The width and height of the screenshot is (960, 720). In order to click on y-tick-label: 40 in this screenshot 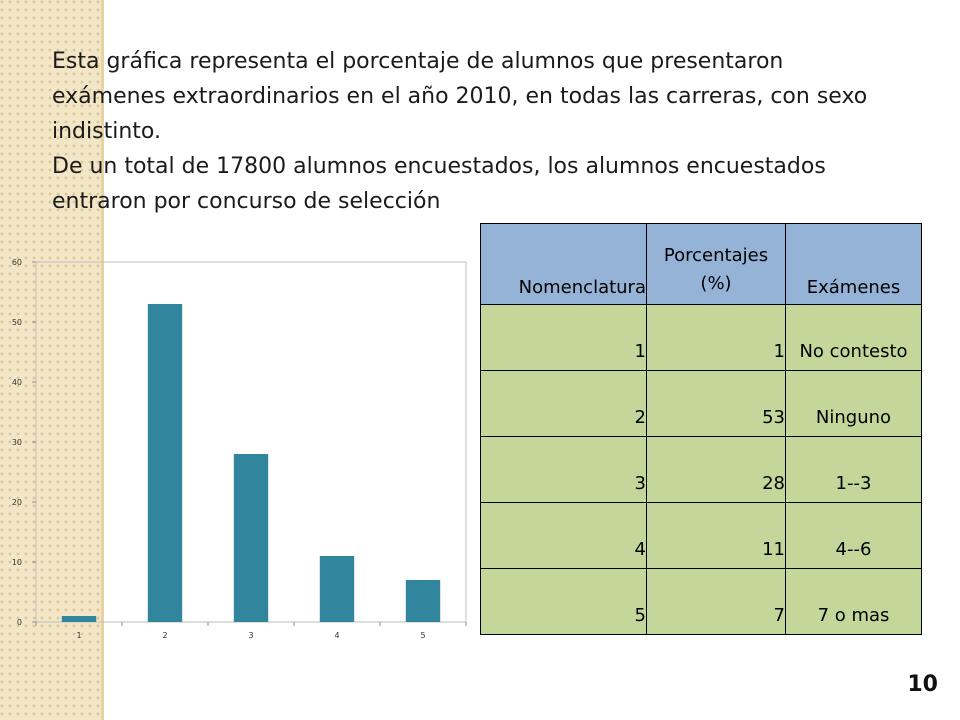, I will do `click(17, 382)`.